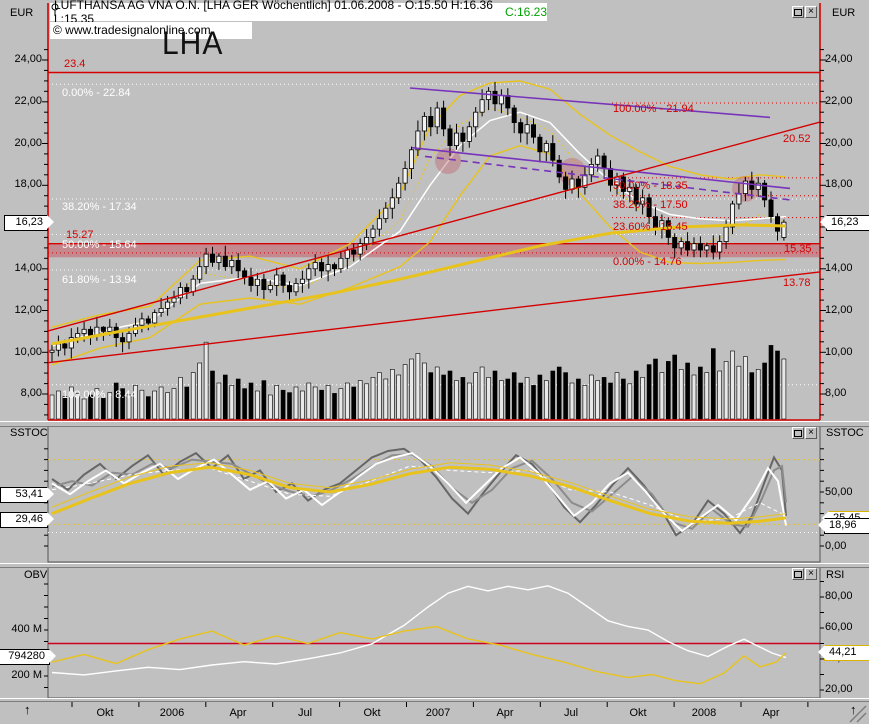  What do you see at coordinates (839, 101) in the screenshot?
I see `y-axis-label-right: 22,00` at bounding box center [839, 101].